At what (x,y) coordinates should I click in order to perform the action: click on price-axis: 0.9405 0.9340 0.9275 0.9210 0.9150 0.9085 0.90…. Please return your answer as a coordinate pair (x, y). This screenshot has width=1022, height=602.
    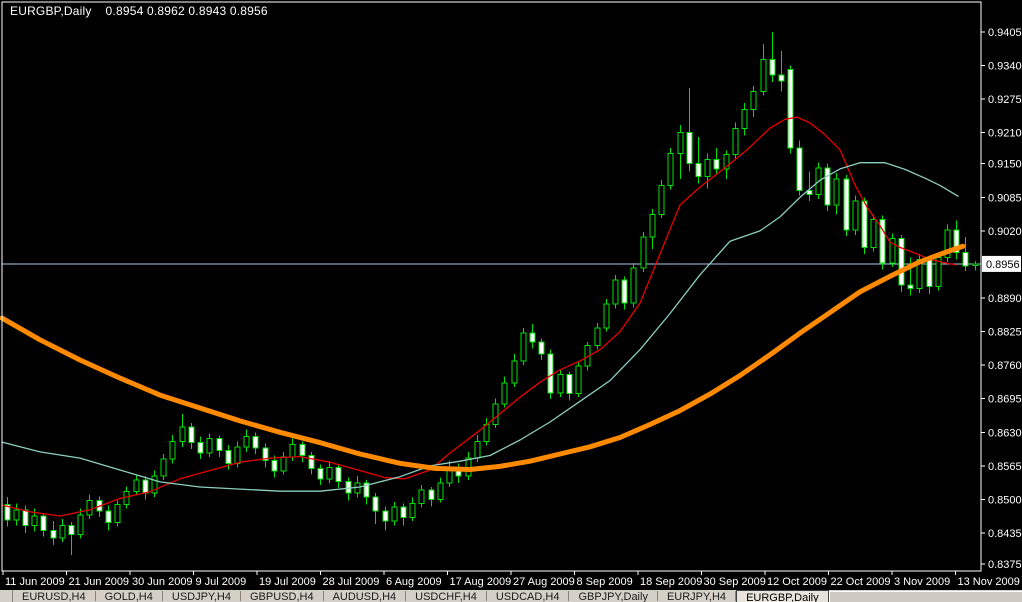
    Looking at the image, I should click on (1001, 299).